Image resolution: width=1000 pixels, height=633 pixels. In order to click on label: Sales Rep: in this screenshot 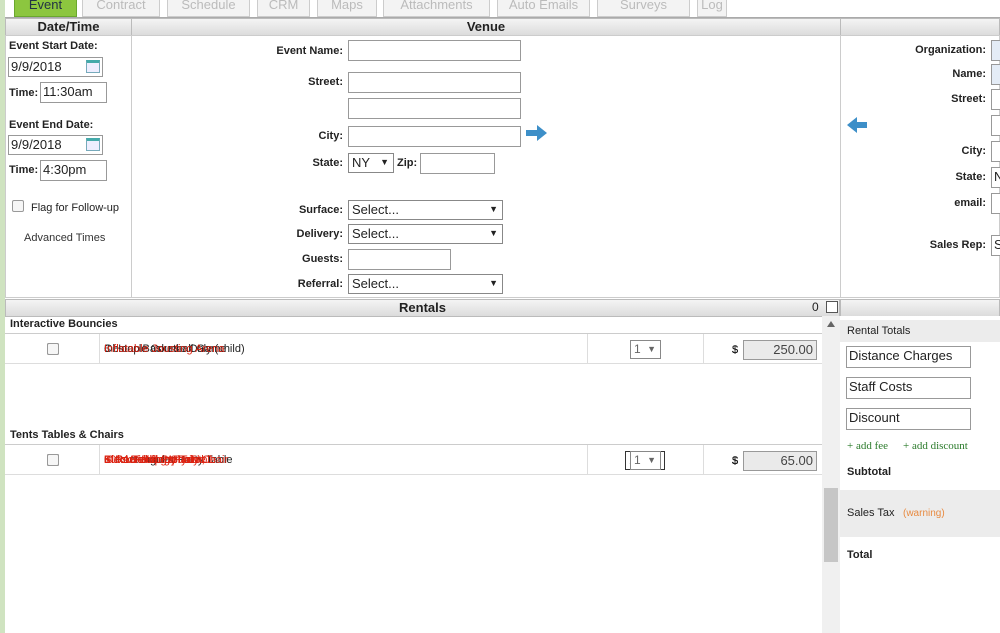, I will do `click(957, 245)`.